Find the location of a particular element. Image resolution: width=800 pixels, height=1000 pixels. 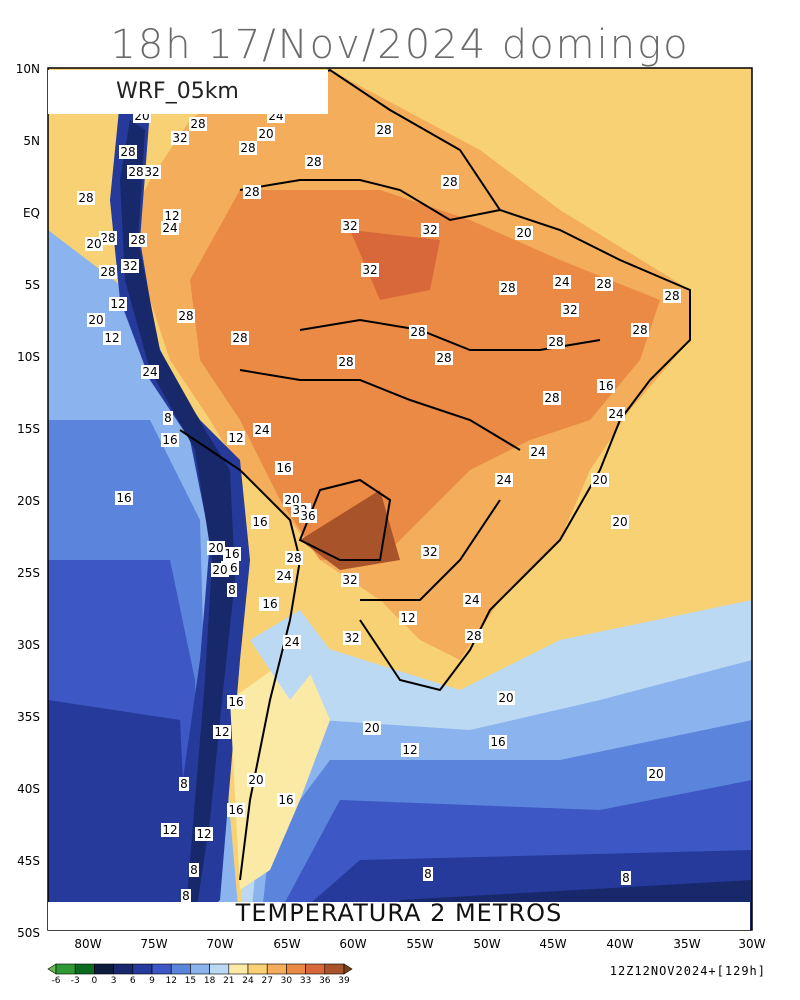

colorbar-tick-label: 9 is located at coordinates (152, 981).